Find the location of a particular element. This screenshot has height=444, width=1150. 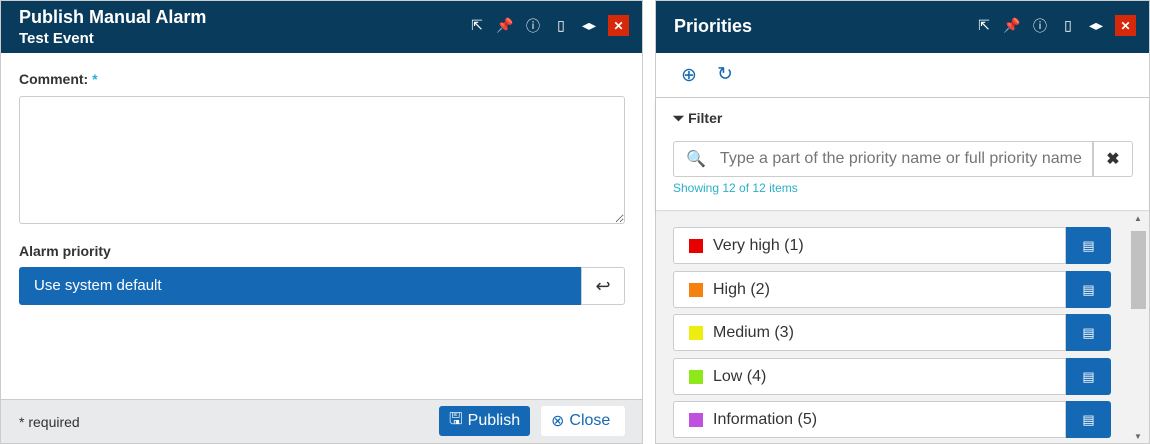

clear-icon: ✖ is located at coordinates (1113, 159).